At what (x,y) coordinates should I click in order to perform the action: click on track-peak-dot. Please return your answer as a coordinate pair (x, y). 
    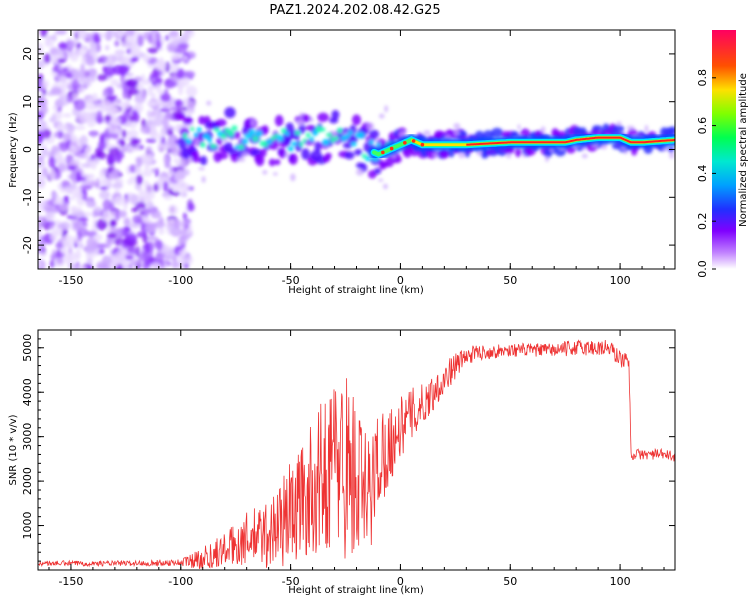
    Looking at the image, I should click on (413, 141).